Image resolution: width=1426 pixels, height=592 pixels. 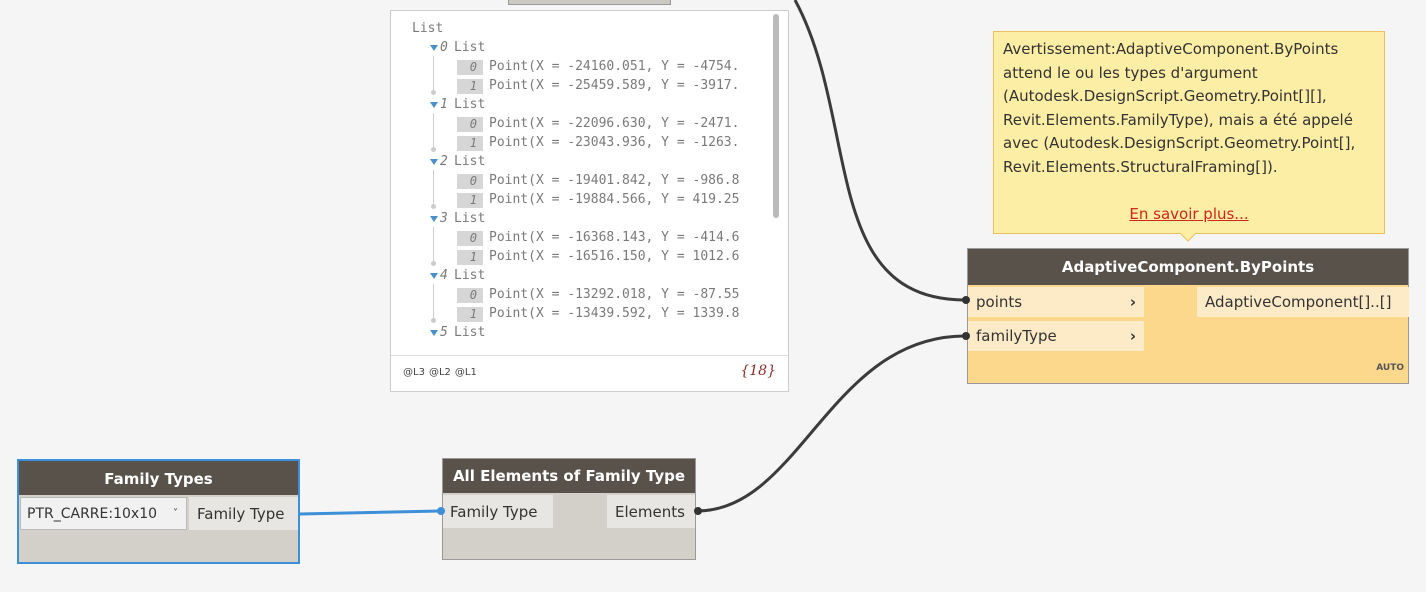 I want to click on list-index: 0, so click(x=444, y=47).